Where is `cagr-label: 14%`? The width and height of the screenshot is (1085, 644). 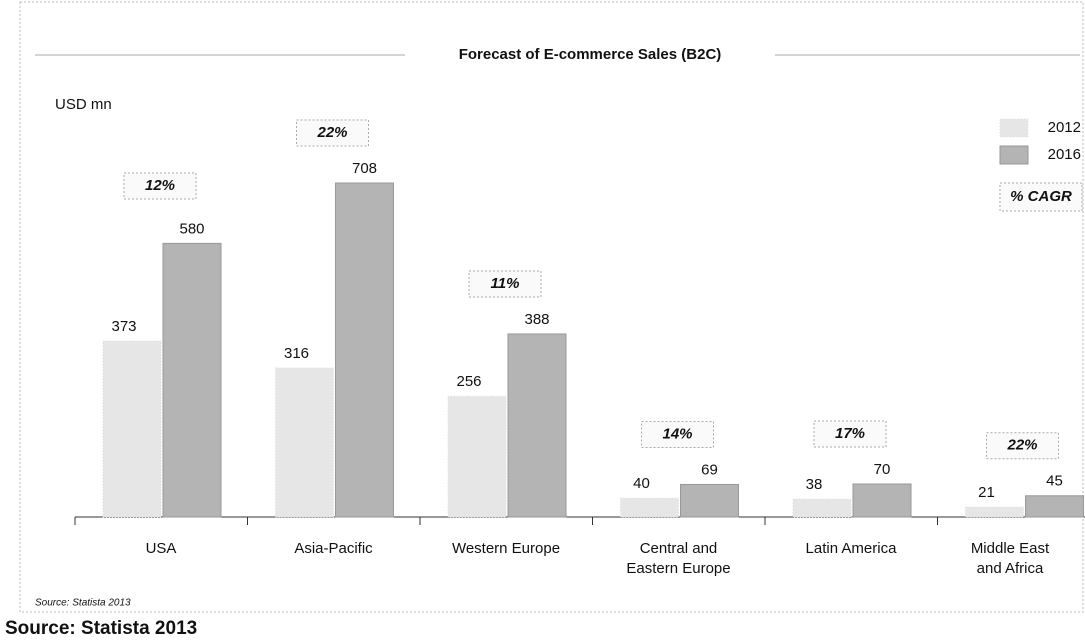
cagr-label: 14% is located at coordinates (677, 433).